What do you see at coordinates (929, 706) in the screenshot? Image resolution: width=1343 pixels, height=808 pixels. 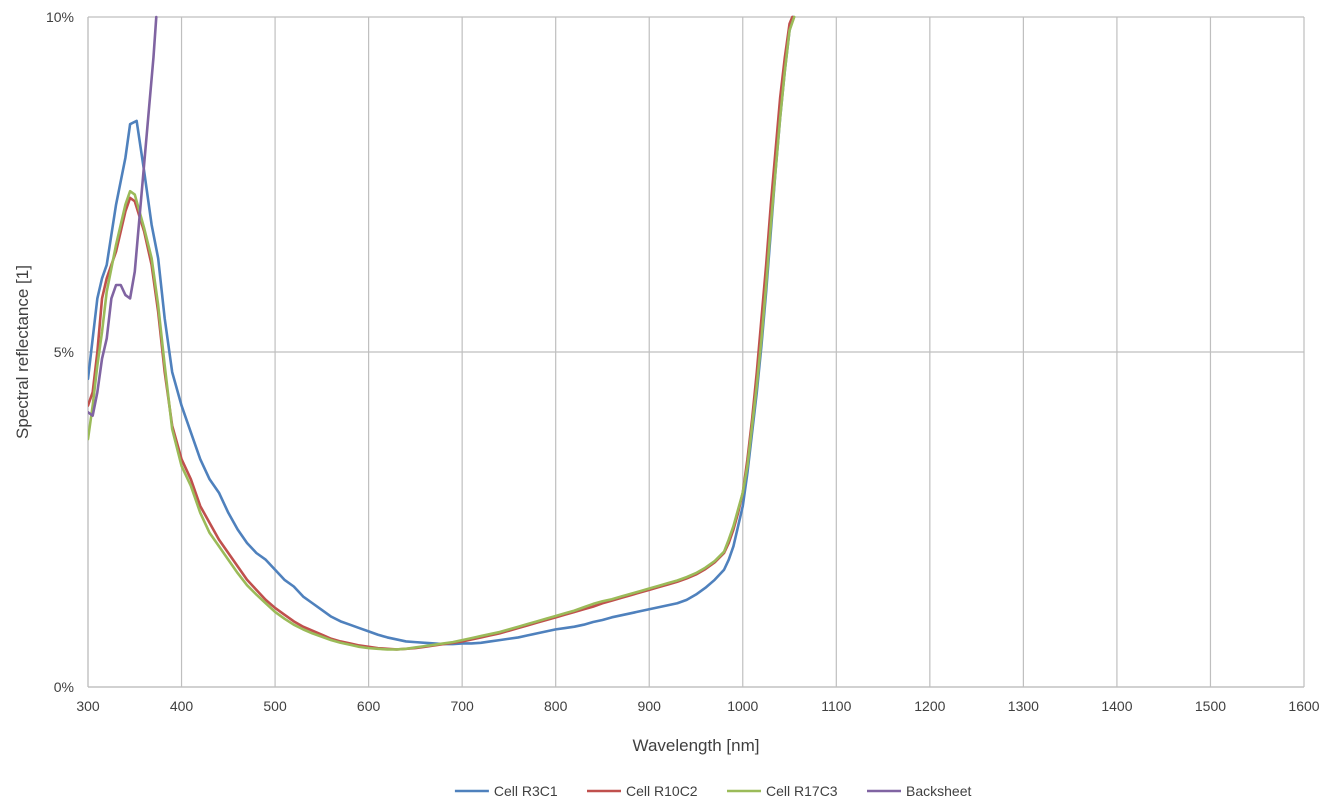 I see `x-tick-label-1200: 1200` at bounding box center [929, 706].